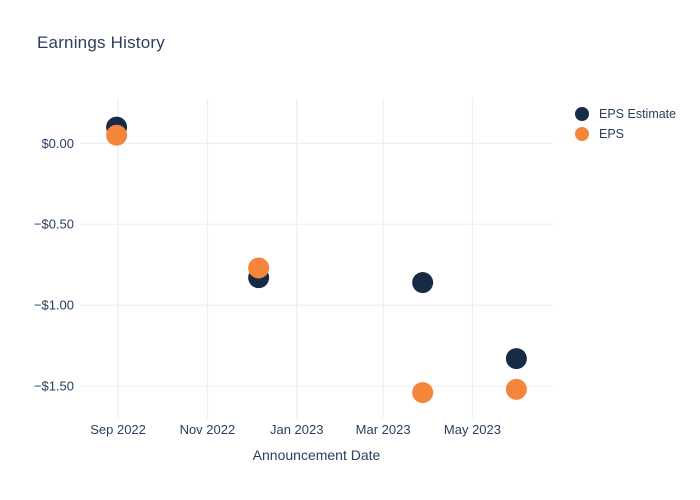  Describe the element at coordinates (625, 134) in the screenshot. I see `legend-item-eps: EPS` at that location.